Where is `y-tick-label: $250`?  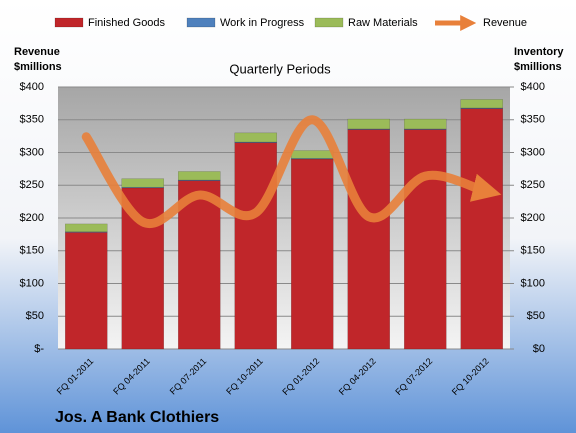 y-tick-label: $250 is located at coordinates (32, 185).